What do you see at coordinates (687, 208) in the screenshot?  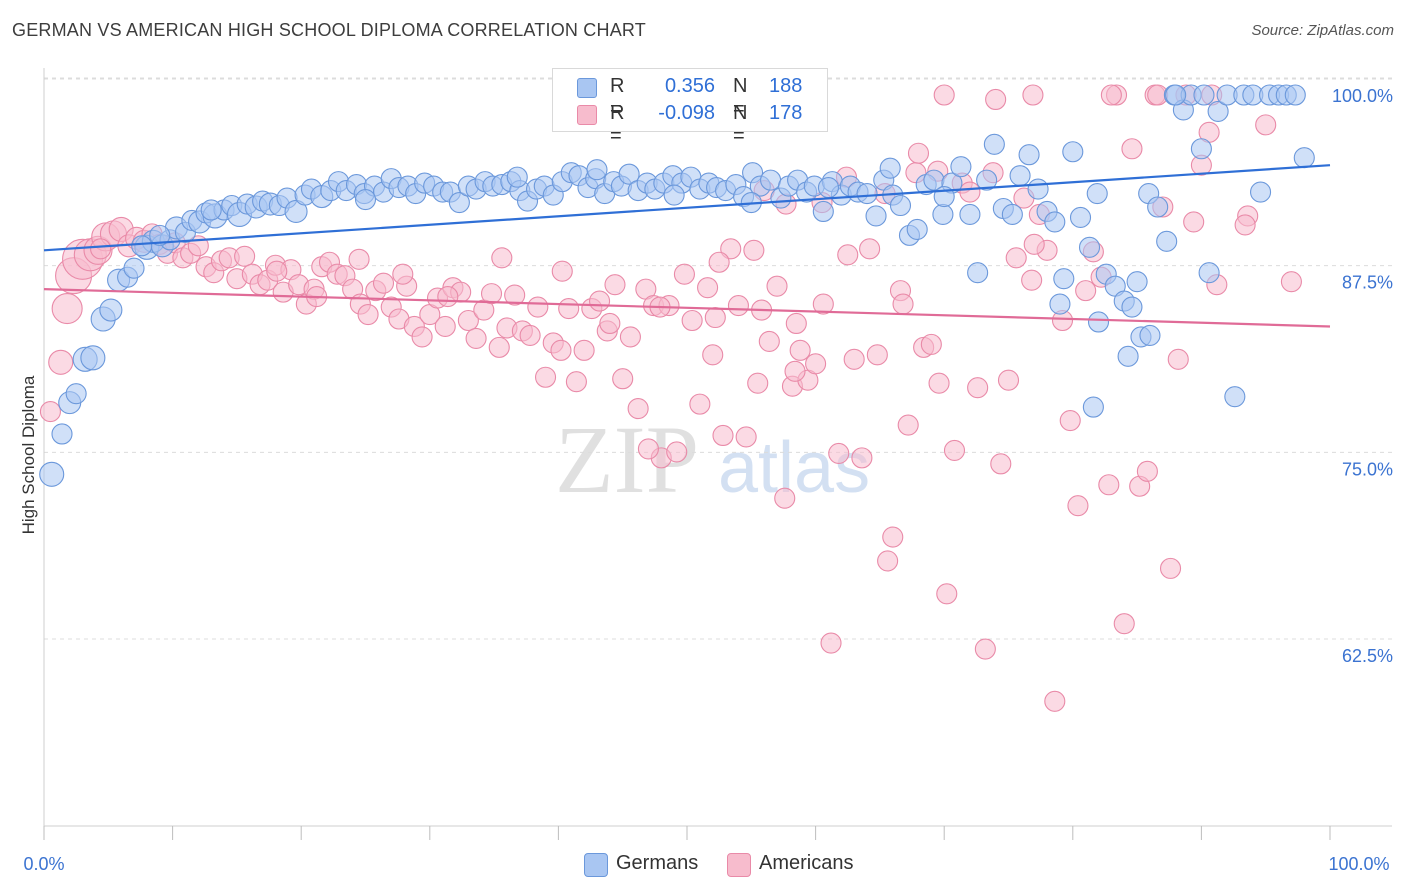 I see `germans-trend-line` at bounding box center [687, 208].